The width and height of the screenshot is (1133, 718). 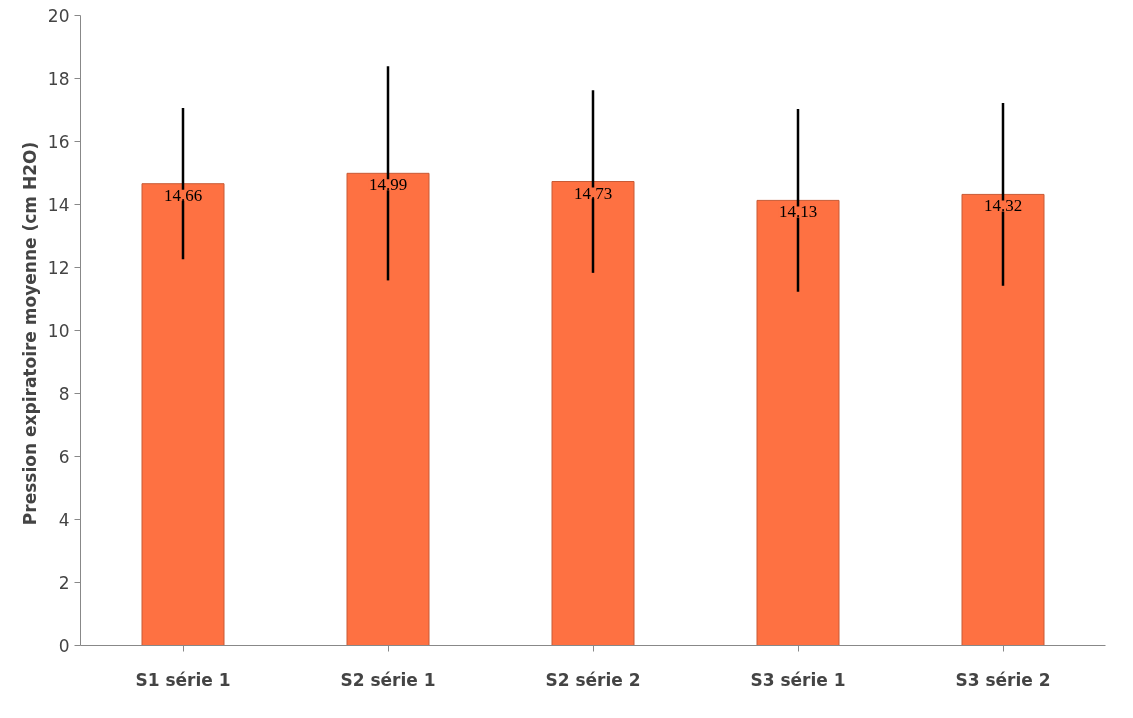 I want to click on data-label: 14.66, so click(x=183, y=195).